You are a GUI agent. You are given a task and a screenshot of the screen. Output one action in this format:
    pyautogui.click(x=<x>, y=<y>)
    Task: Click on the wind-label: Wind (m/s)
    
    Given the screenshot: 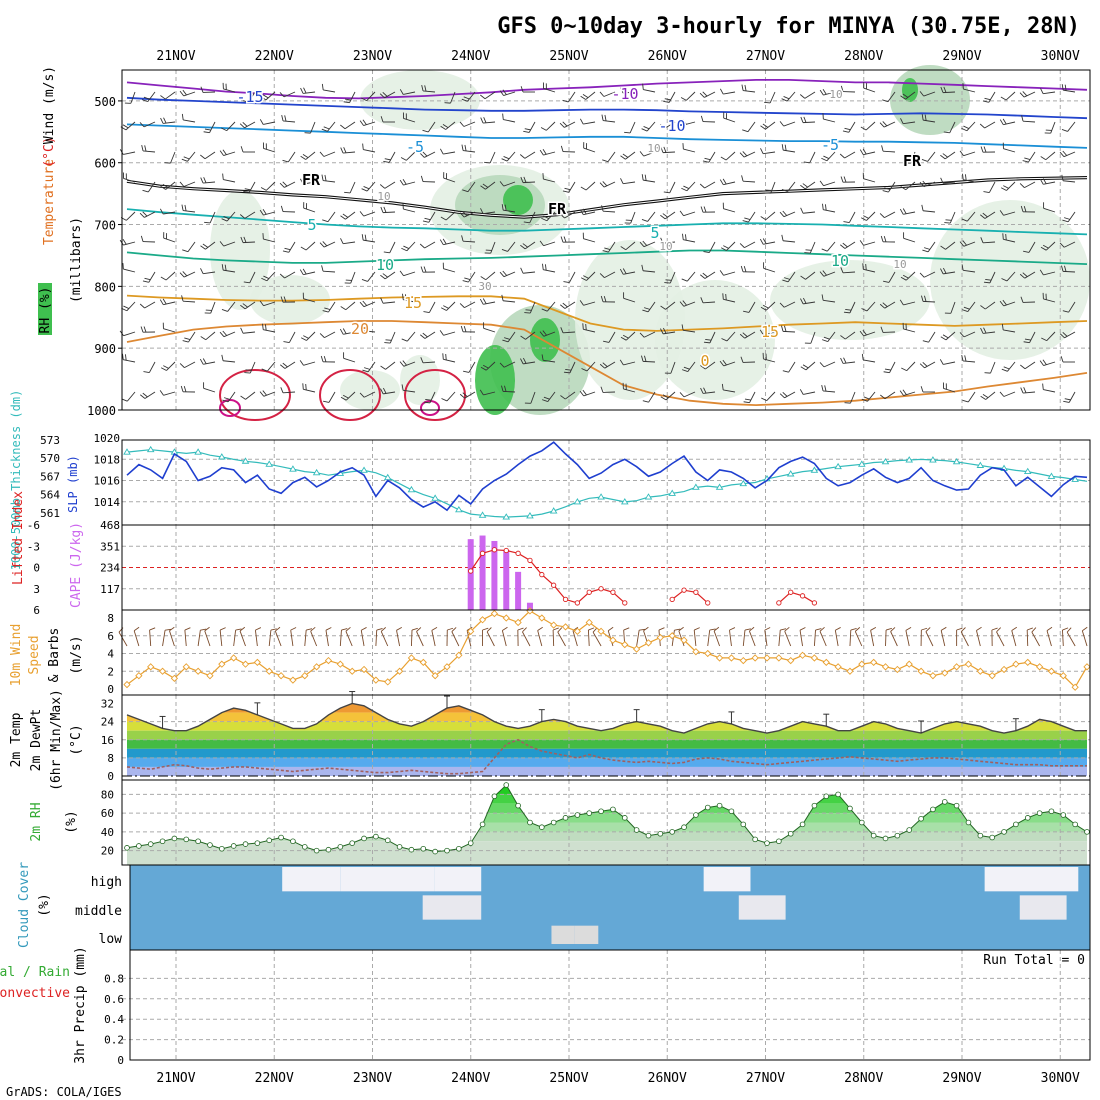 What is the action you would take?
    pyautogui.click(x=49, y=105)
    